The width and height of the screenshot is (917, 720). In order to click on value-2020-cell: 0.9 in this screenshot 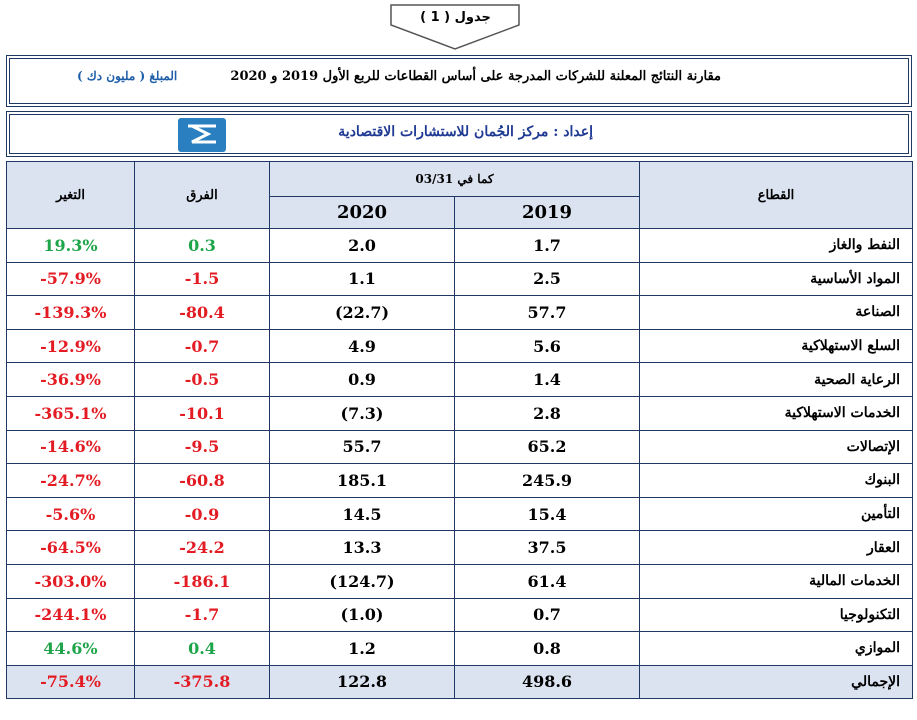, I will do `click(362, 379)`.